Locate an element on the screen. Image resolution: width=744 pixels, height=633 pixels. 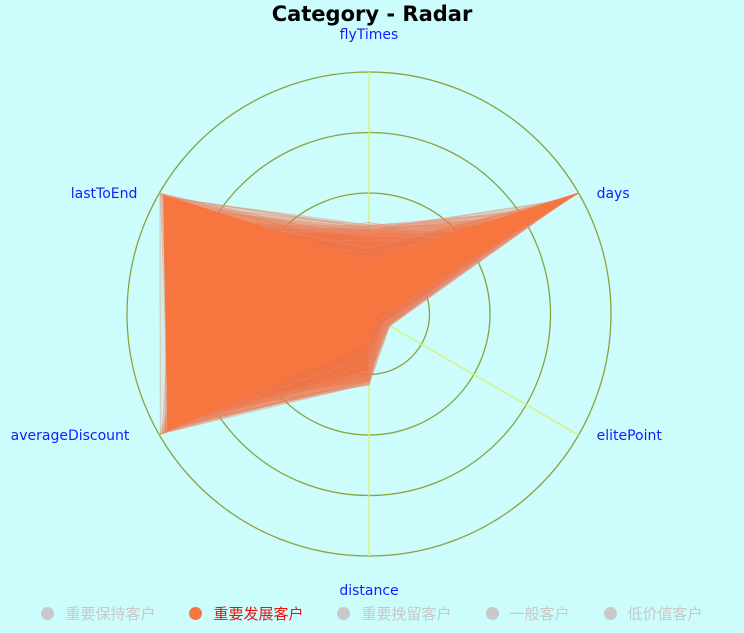
legend-label: 一般客户 is located at coordinates (539, 613).